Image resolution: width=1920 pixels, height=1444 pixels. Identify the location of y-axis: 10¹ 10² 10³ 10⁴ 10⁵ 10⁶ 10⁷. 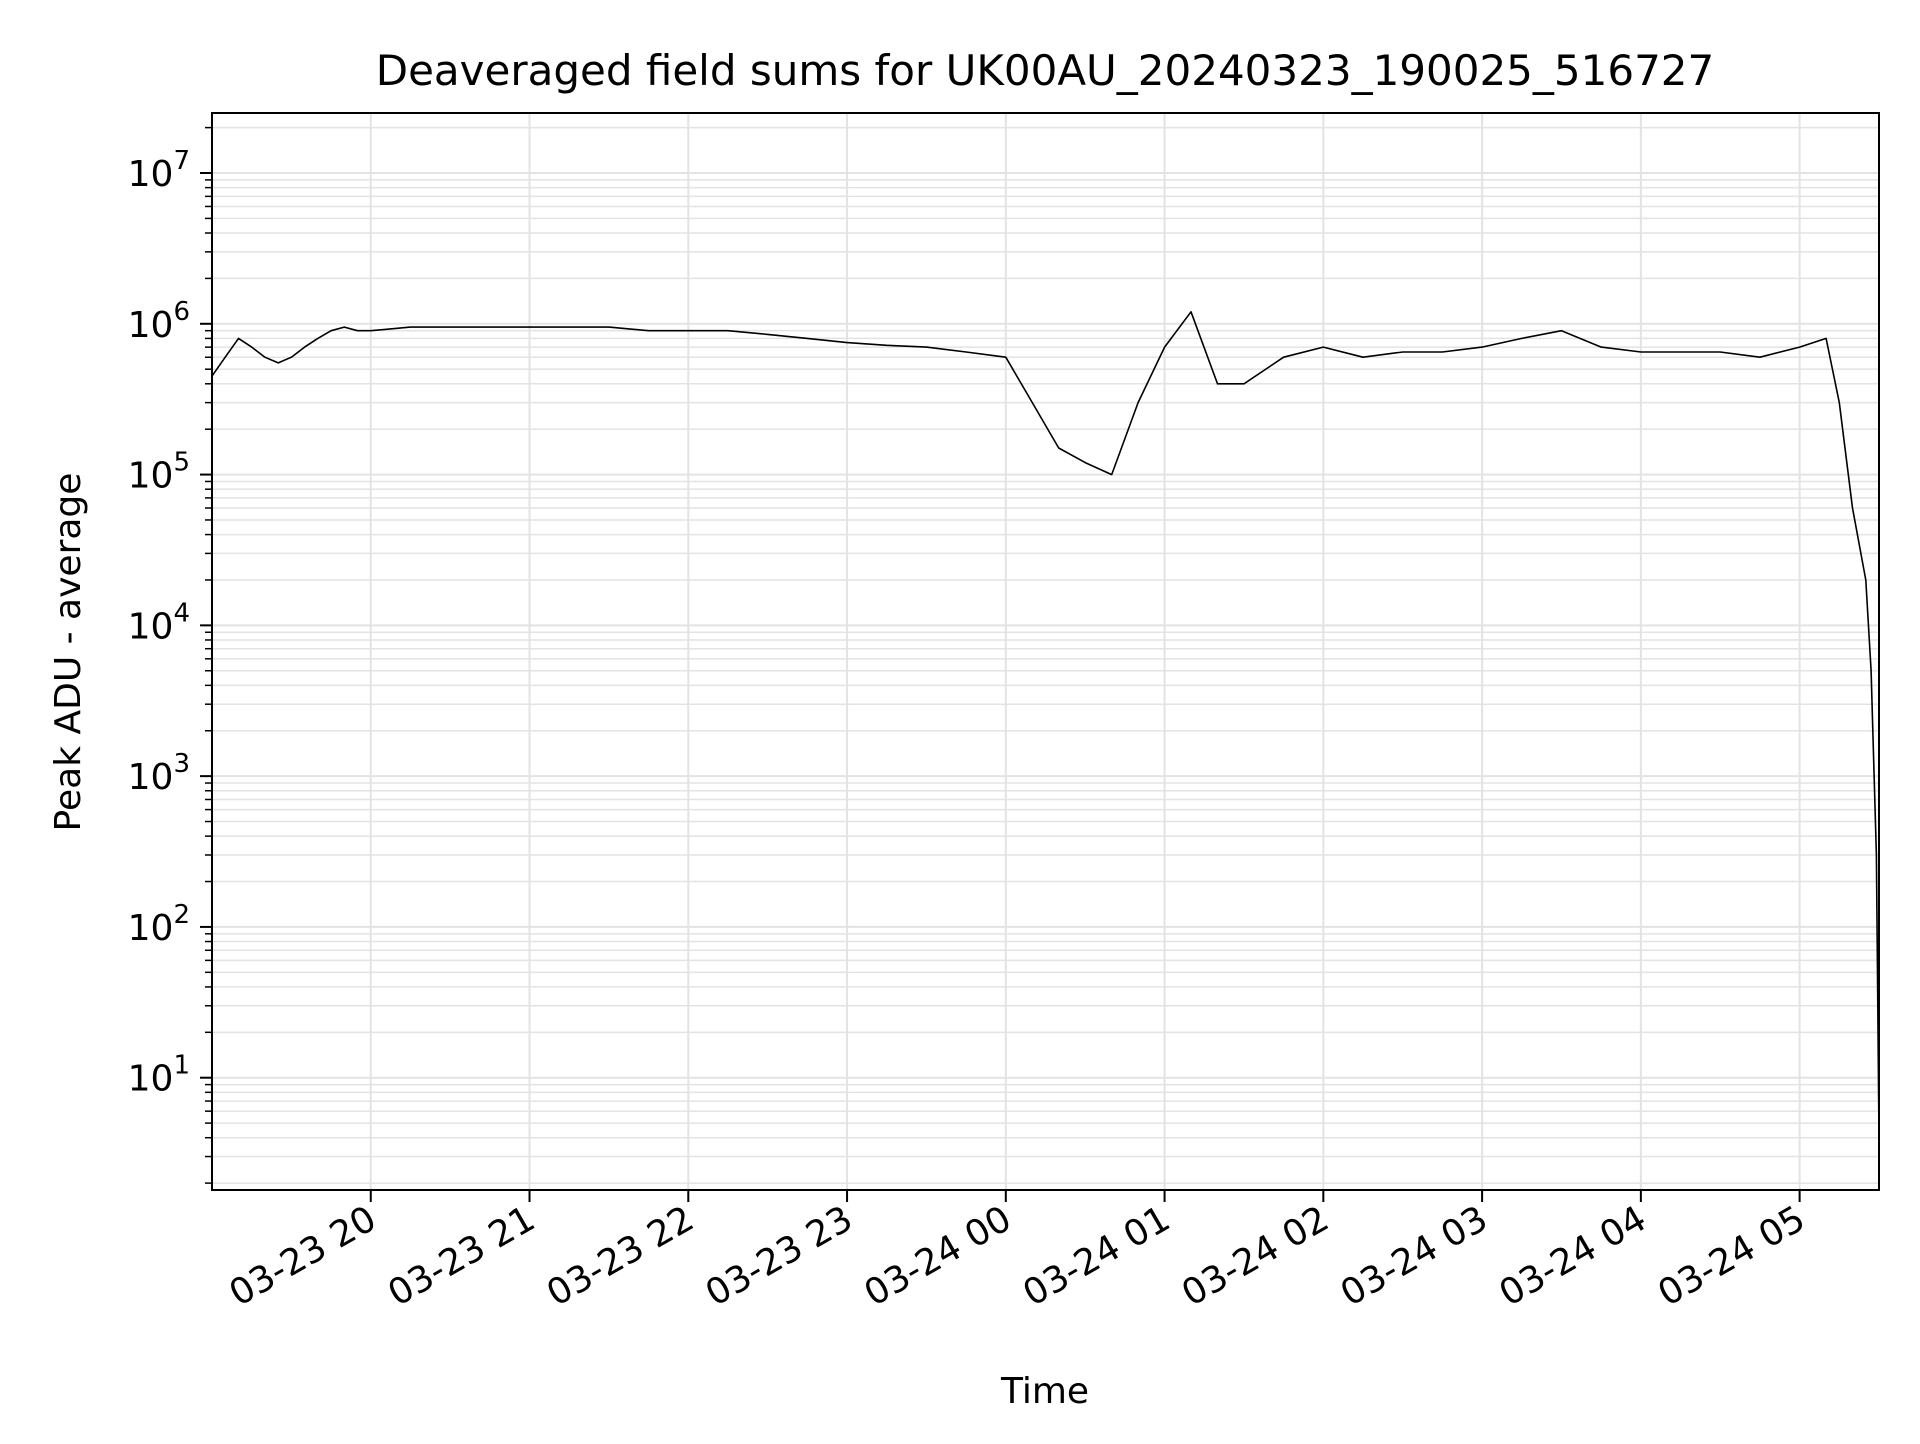
(170, 655).